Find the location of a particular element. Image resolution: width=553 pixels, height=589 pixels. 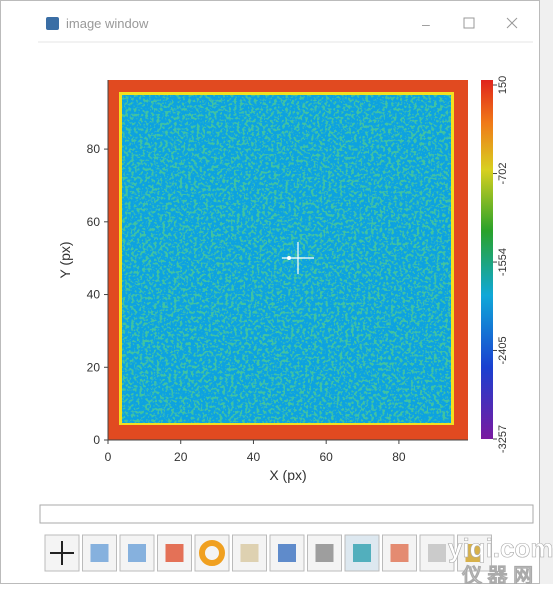

x-tick-label: 40 is located at coordinates (254, 457).